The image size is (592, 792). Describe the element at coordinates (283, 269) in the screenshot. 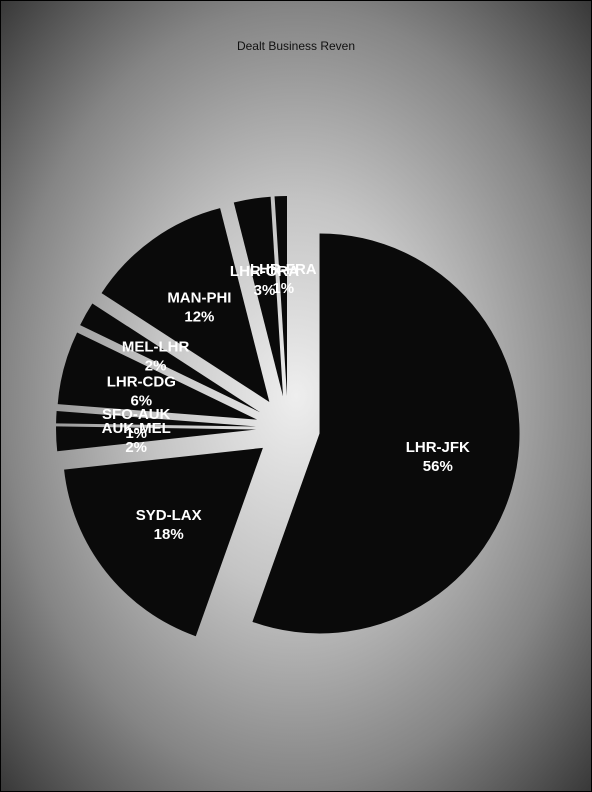

I see `slice-label-lhr-fra: LHR-FRA` at that location.